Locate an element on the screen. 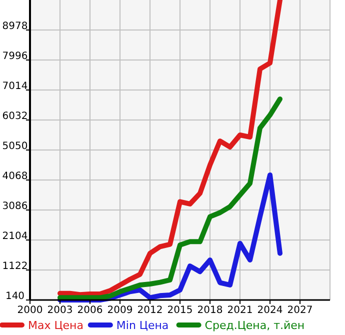 Image resolution: width=345 pixels, height=335 pixels. x-tick-label: 2012 is located at coordinates (150, 310).